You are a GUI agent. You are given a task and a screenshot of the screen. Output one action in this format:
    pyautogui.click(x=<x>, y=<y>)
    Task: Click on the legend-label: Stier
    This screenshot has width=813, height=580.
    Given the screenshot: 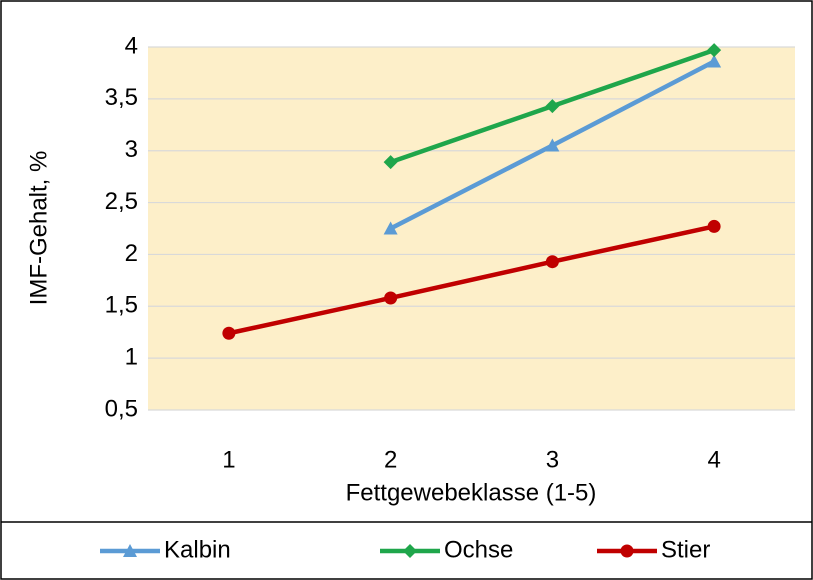 What is the action you would take?
    pyautogui.click(x=685, y=549)
    